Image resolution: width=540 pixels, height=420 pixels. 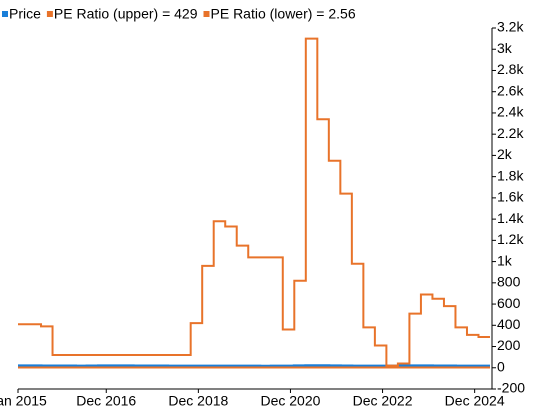 I want to click on y-tick-label: 2.2k, so click(x=510, y=133).